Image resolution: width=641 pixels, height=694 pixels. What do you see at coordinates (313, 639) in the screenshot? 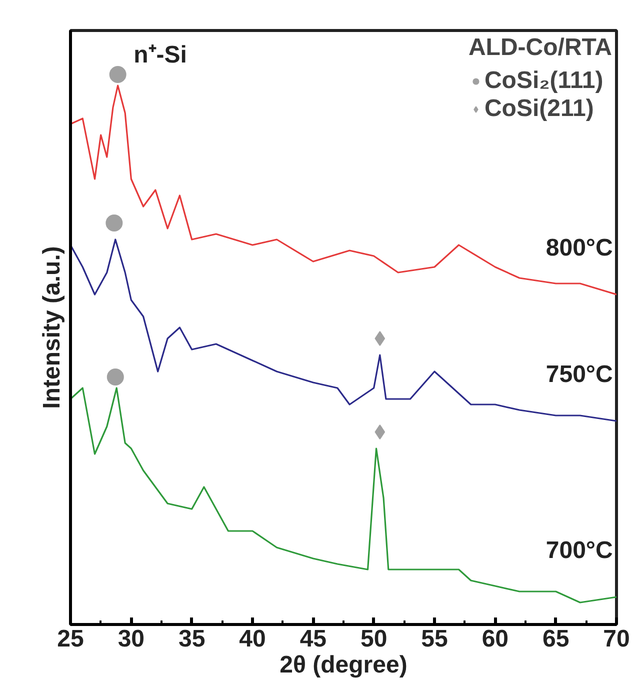
I see `x-tick-label: 45` at bounding box center [313, 639].